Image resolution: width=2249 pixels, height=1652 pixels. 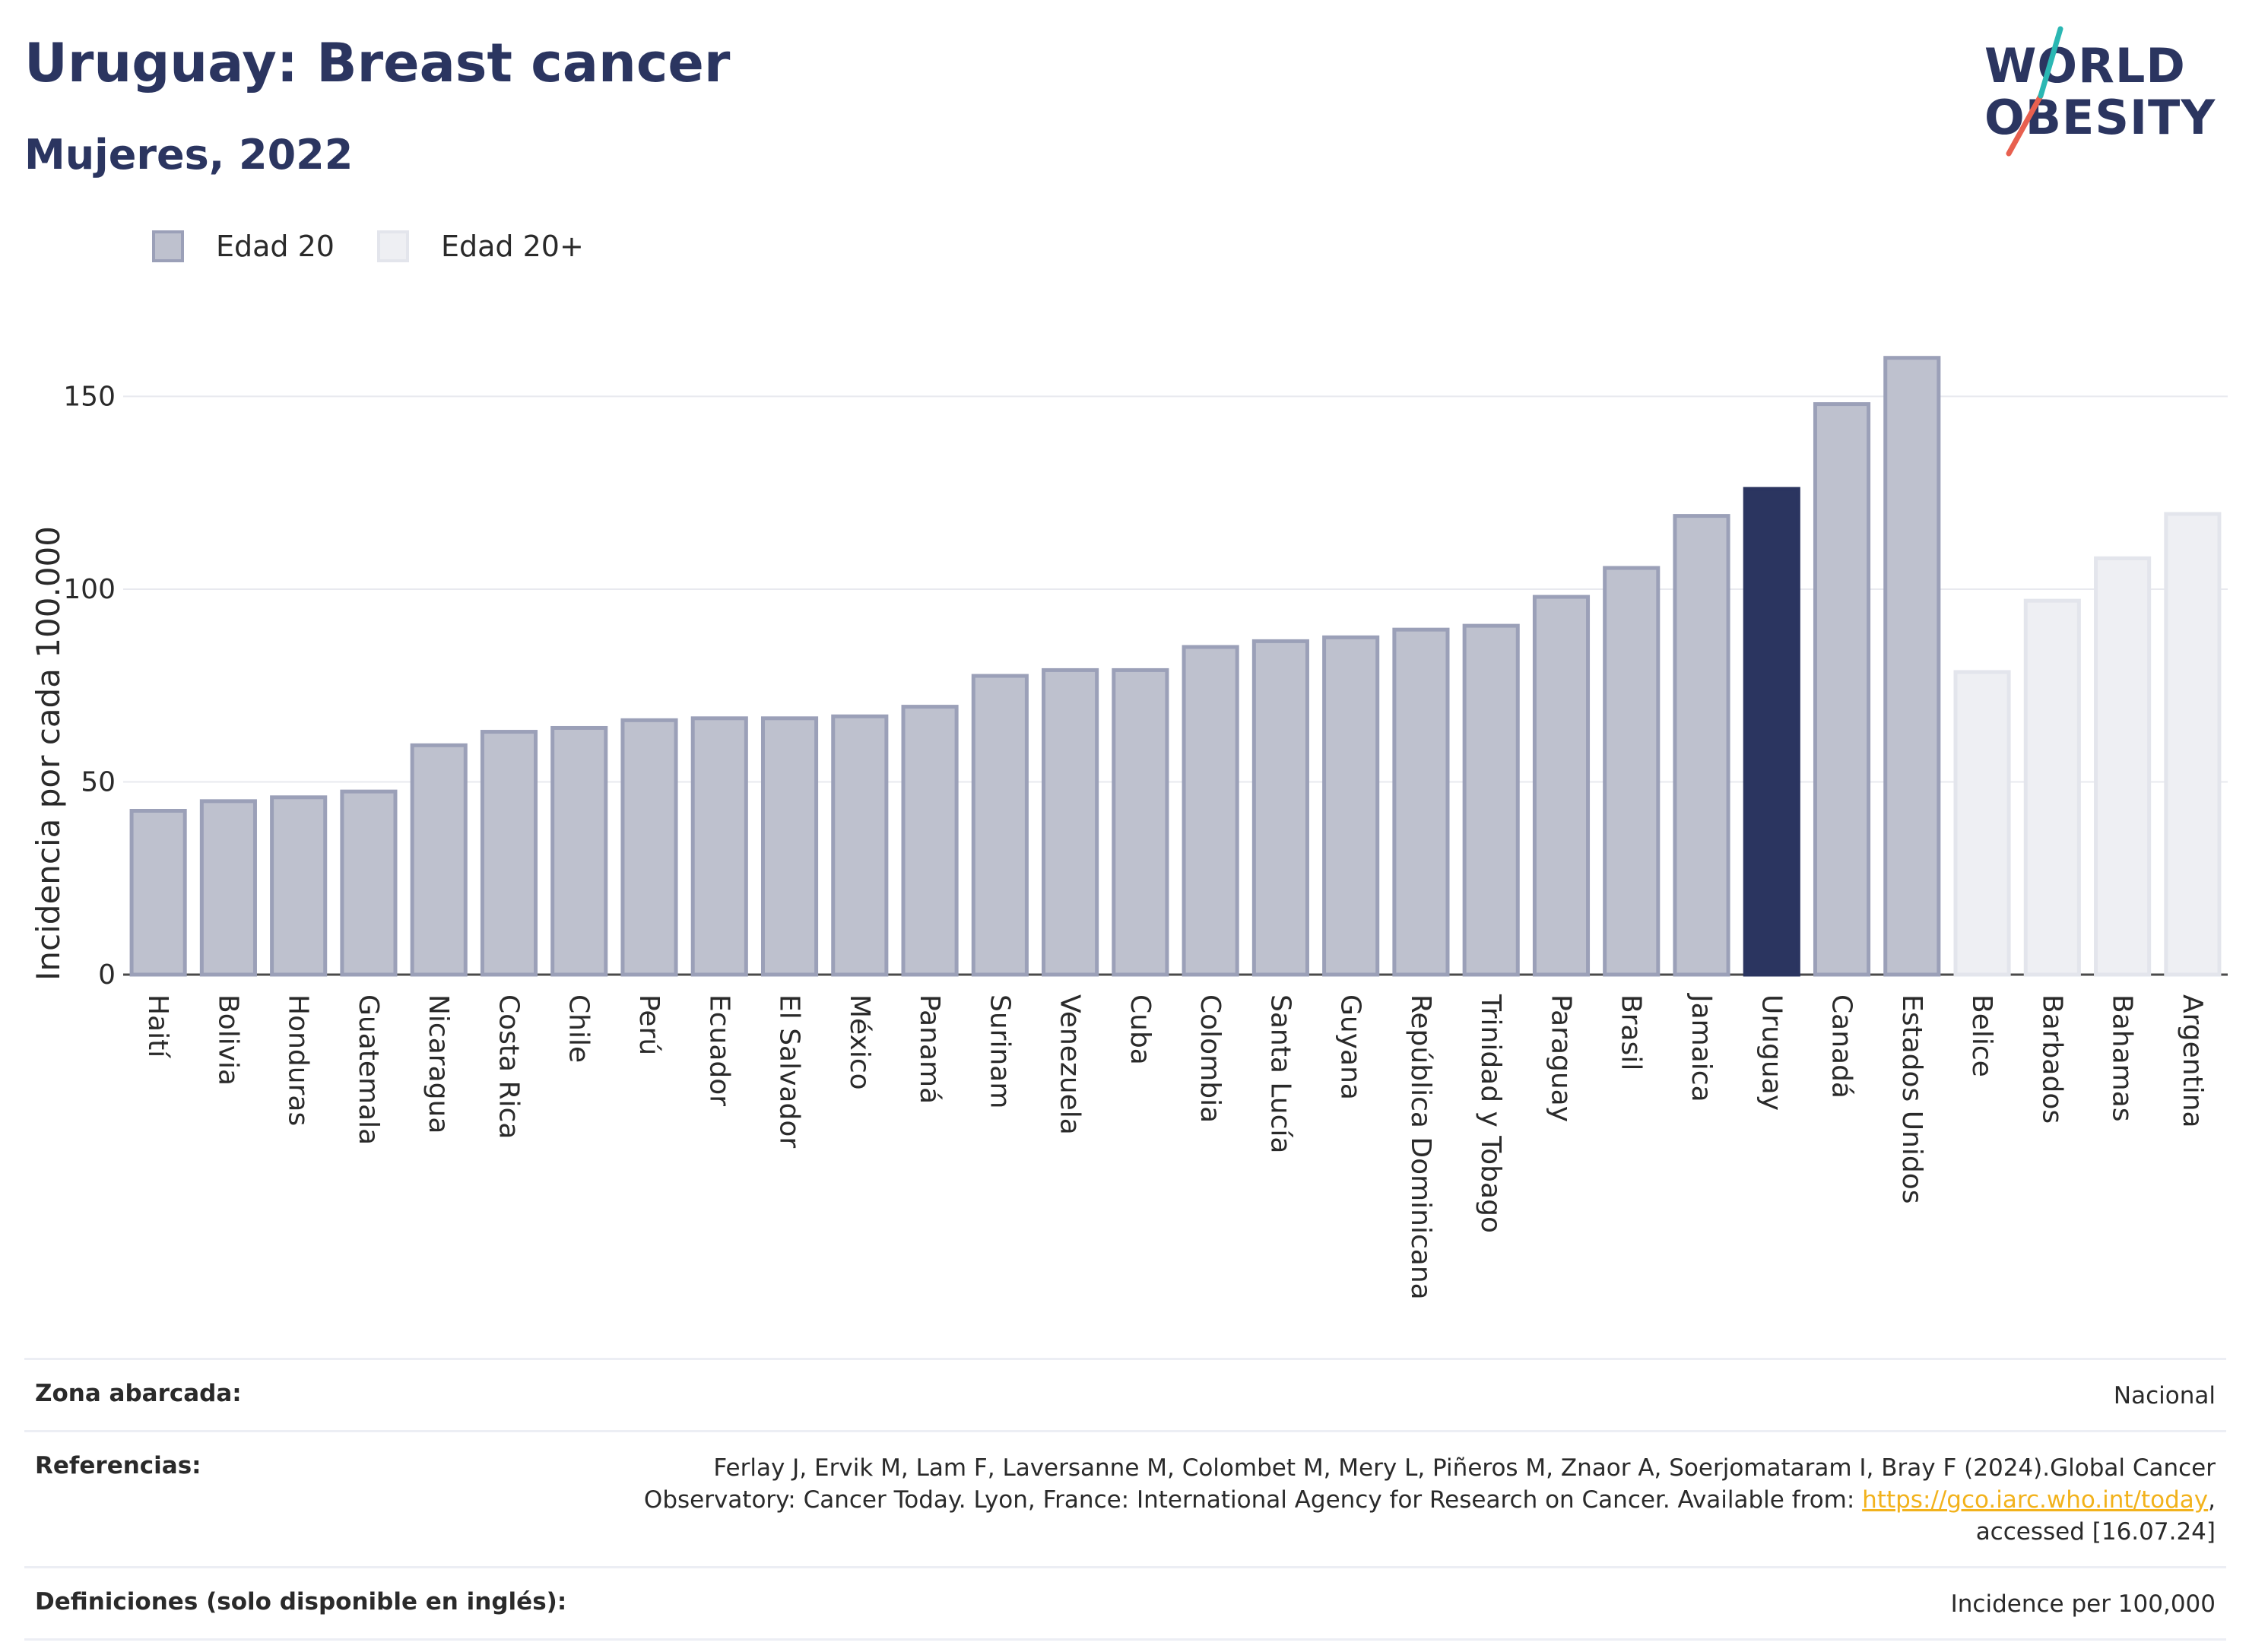 What do you see at coordinates (1140, 1029) in the screenshot?
I see `x-category-label: Cuba` at bounding box center [1140, 1029].